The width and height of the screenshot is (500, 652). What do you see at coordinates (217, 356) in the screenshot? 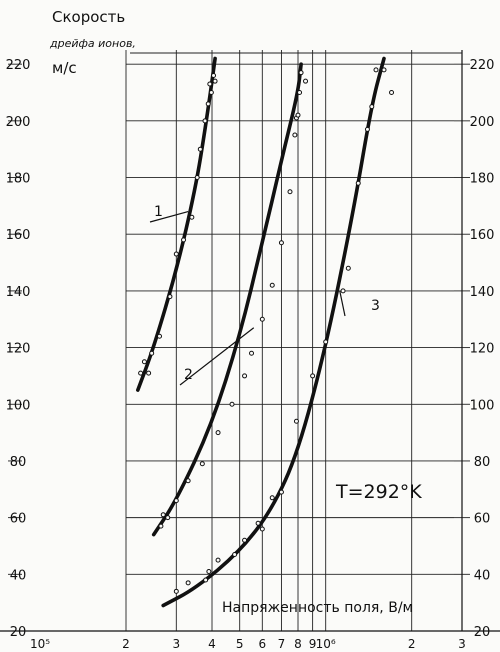
I see `series-2-leader` at bounding box center [217, 356].